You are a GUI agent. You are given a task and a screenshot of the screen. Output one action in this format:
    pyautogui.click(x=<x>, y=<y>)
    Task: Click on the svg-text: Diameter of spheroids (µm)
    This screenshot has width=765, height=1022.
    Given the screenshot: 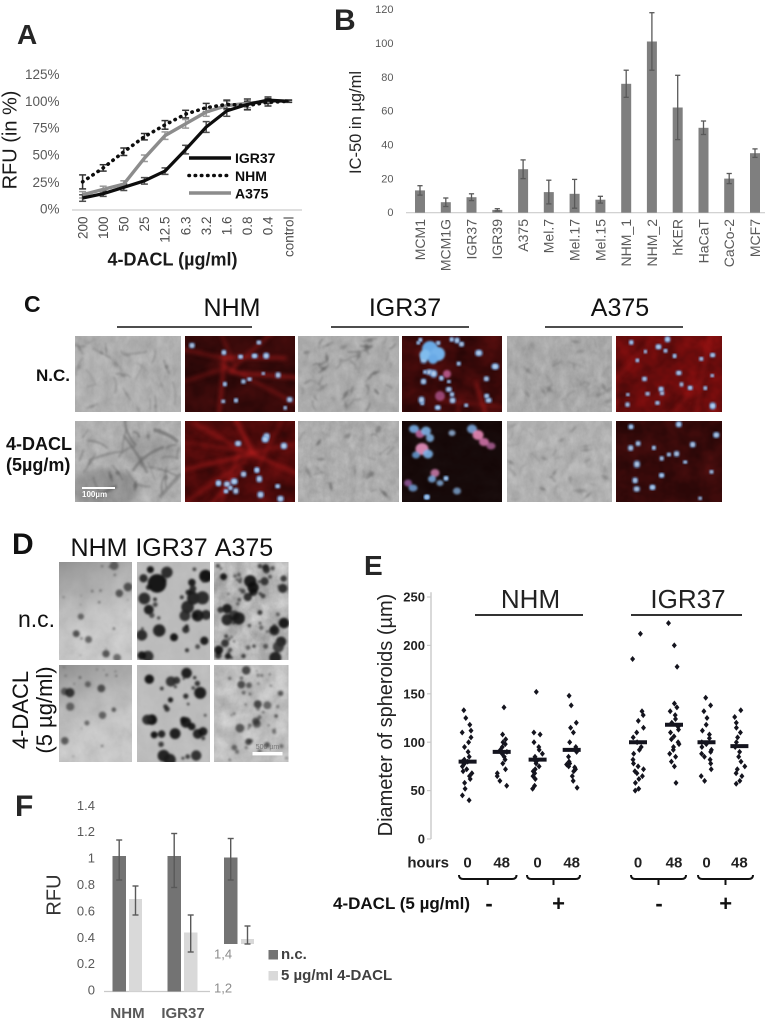 What is the action you would take?
    pyautogui.click(x=386, y=715)
    